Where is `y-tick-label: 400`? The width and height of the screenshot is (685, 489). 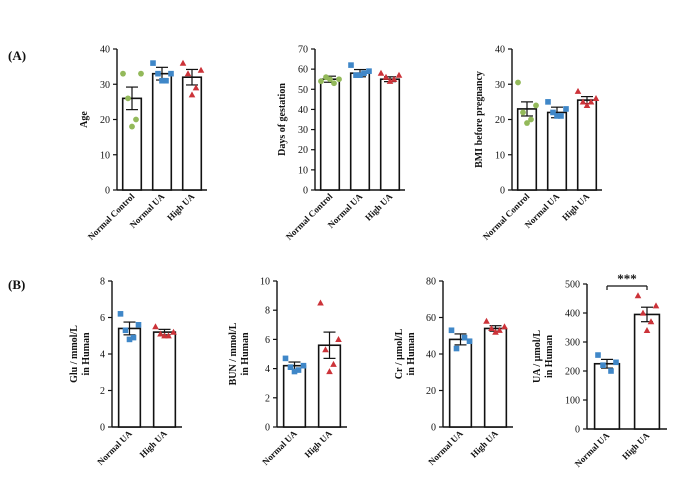 y-tick-label: 400 is located at coordinates (572, 314).